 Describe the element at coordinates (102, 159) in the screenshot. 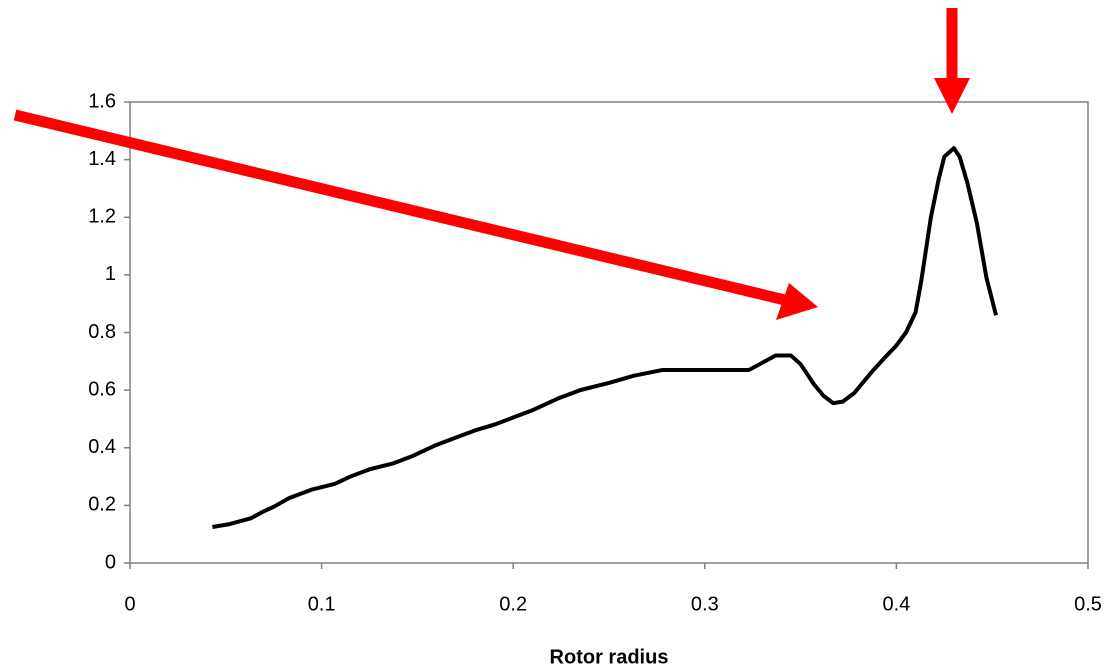

I see `y-tick-label: 1.4` at that location.